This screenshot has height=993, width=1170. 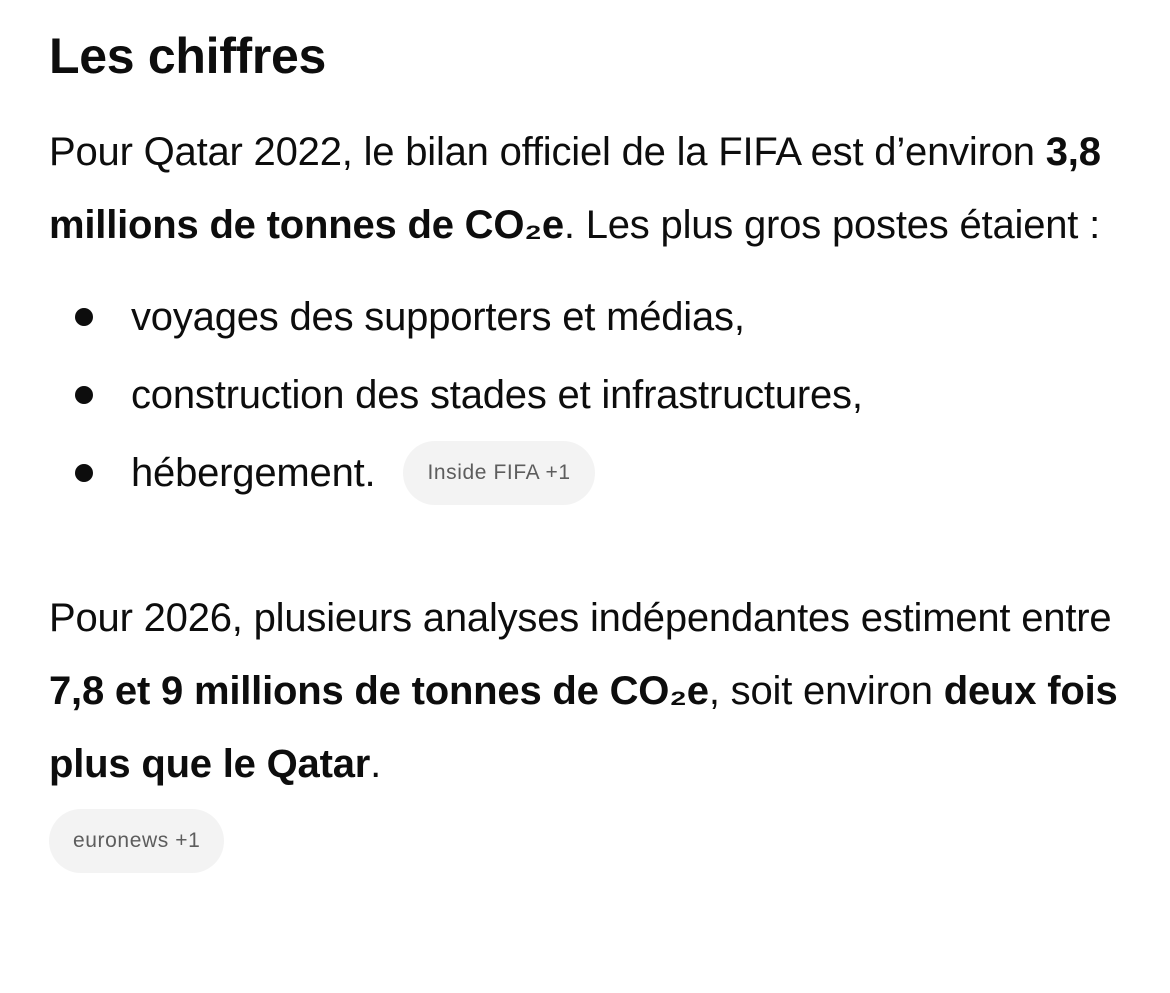 What do you see at coordinates (438, 317) in the screenshot?
I see `list-item-text: voyages des supporters et médias,` at bounding box center [438, 317].